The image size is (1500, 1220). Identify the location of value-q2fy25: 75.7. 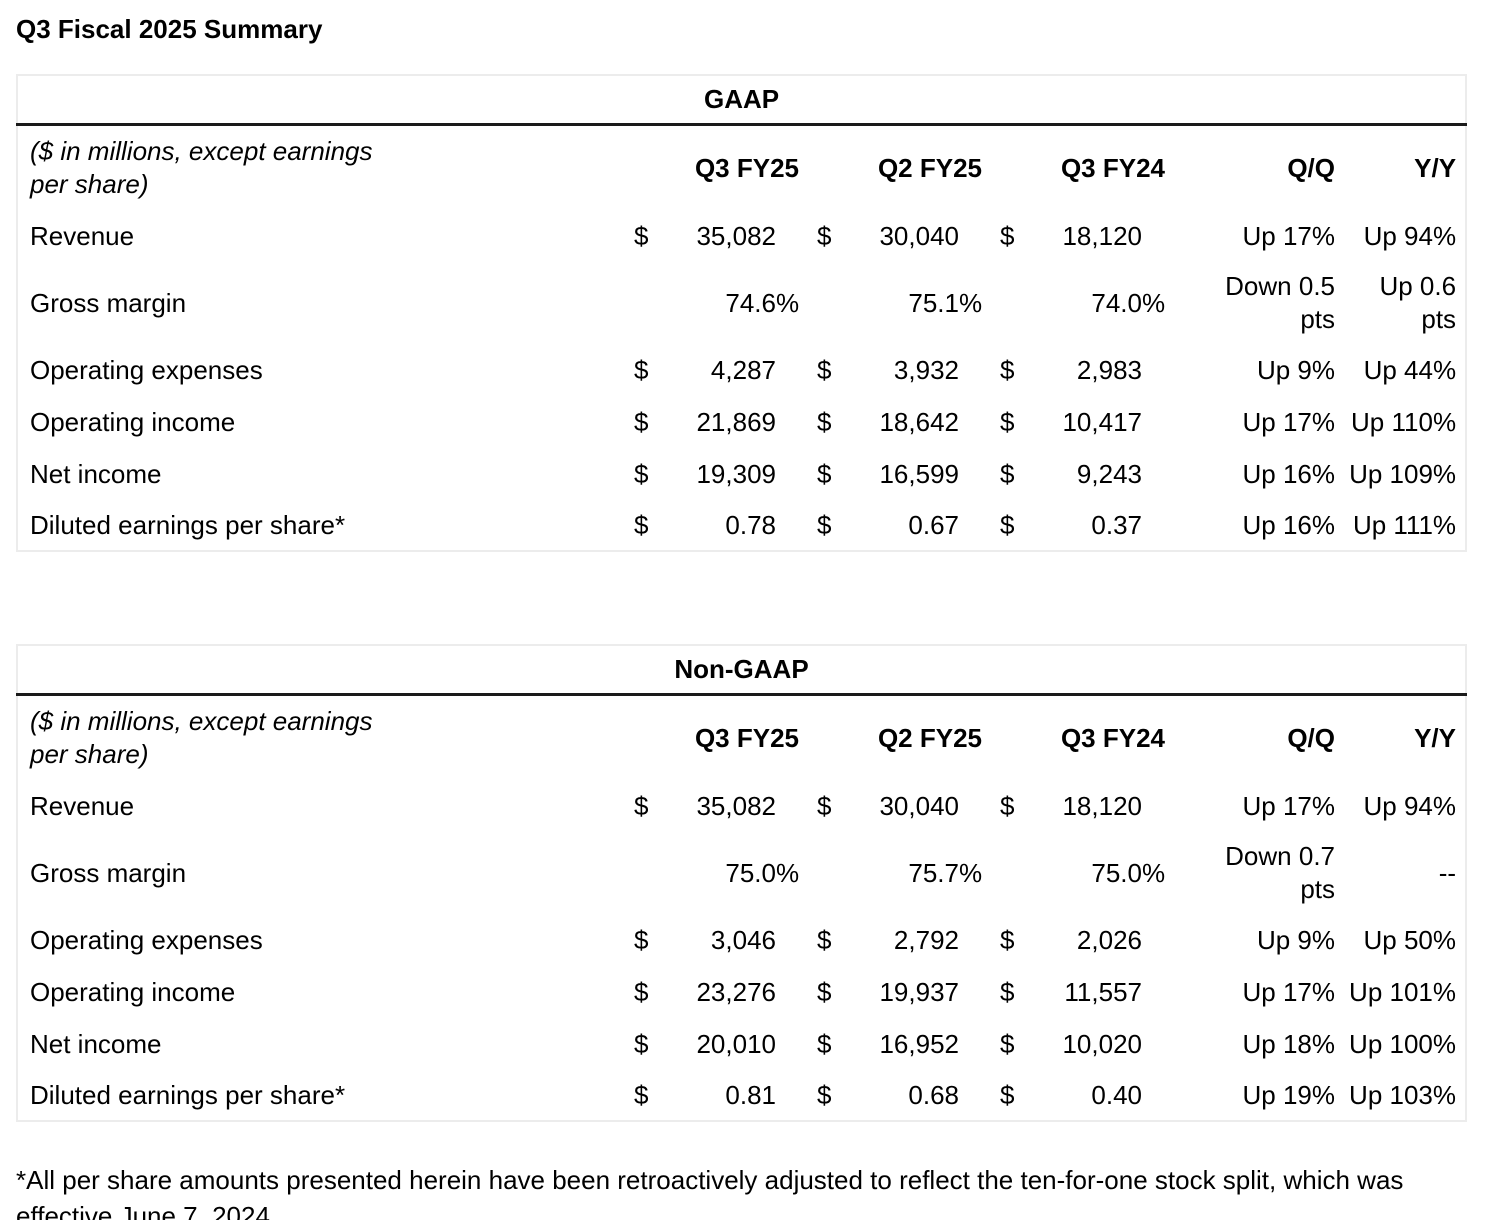
(933, 872).